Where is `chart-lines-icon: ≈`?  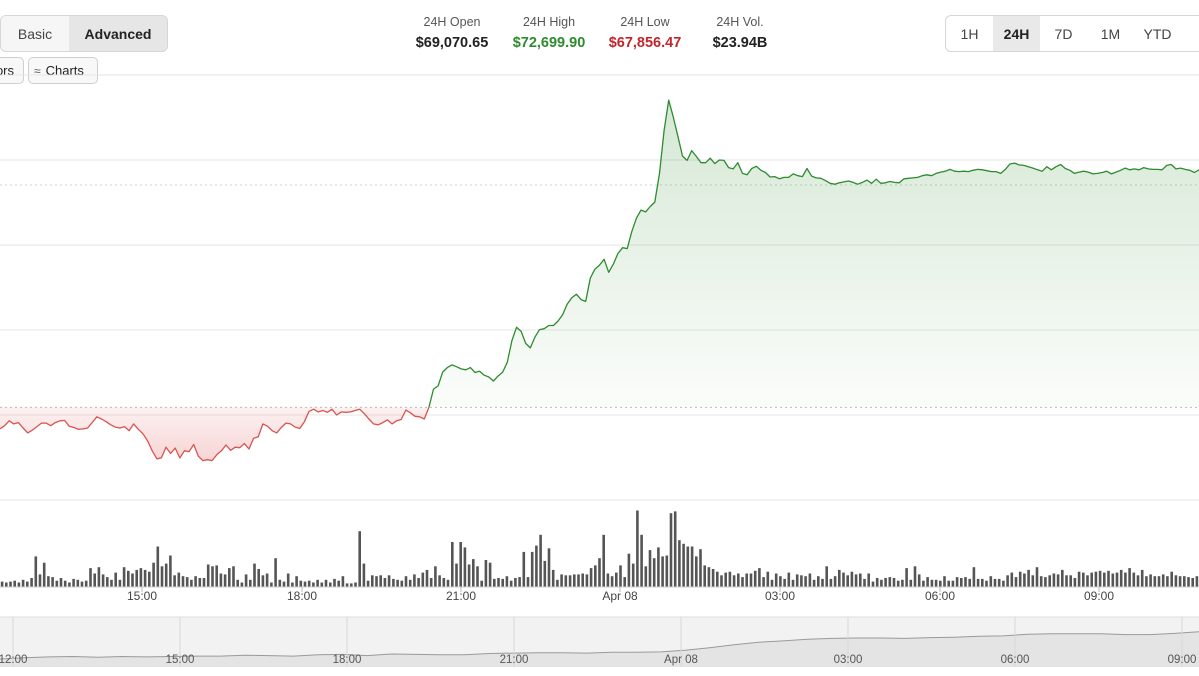
chart-lines-icon: ≈ is located at coordinates (37, 70).